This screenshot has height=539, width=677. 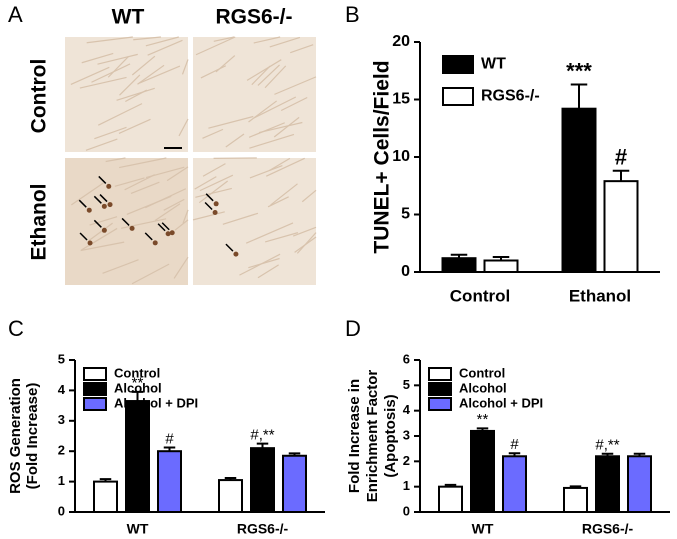 What do you see at coordinates (128, 17) in the screenshot?
I see `column-label: WT` at bounding box center [128, 17].